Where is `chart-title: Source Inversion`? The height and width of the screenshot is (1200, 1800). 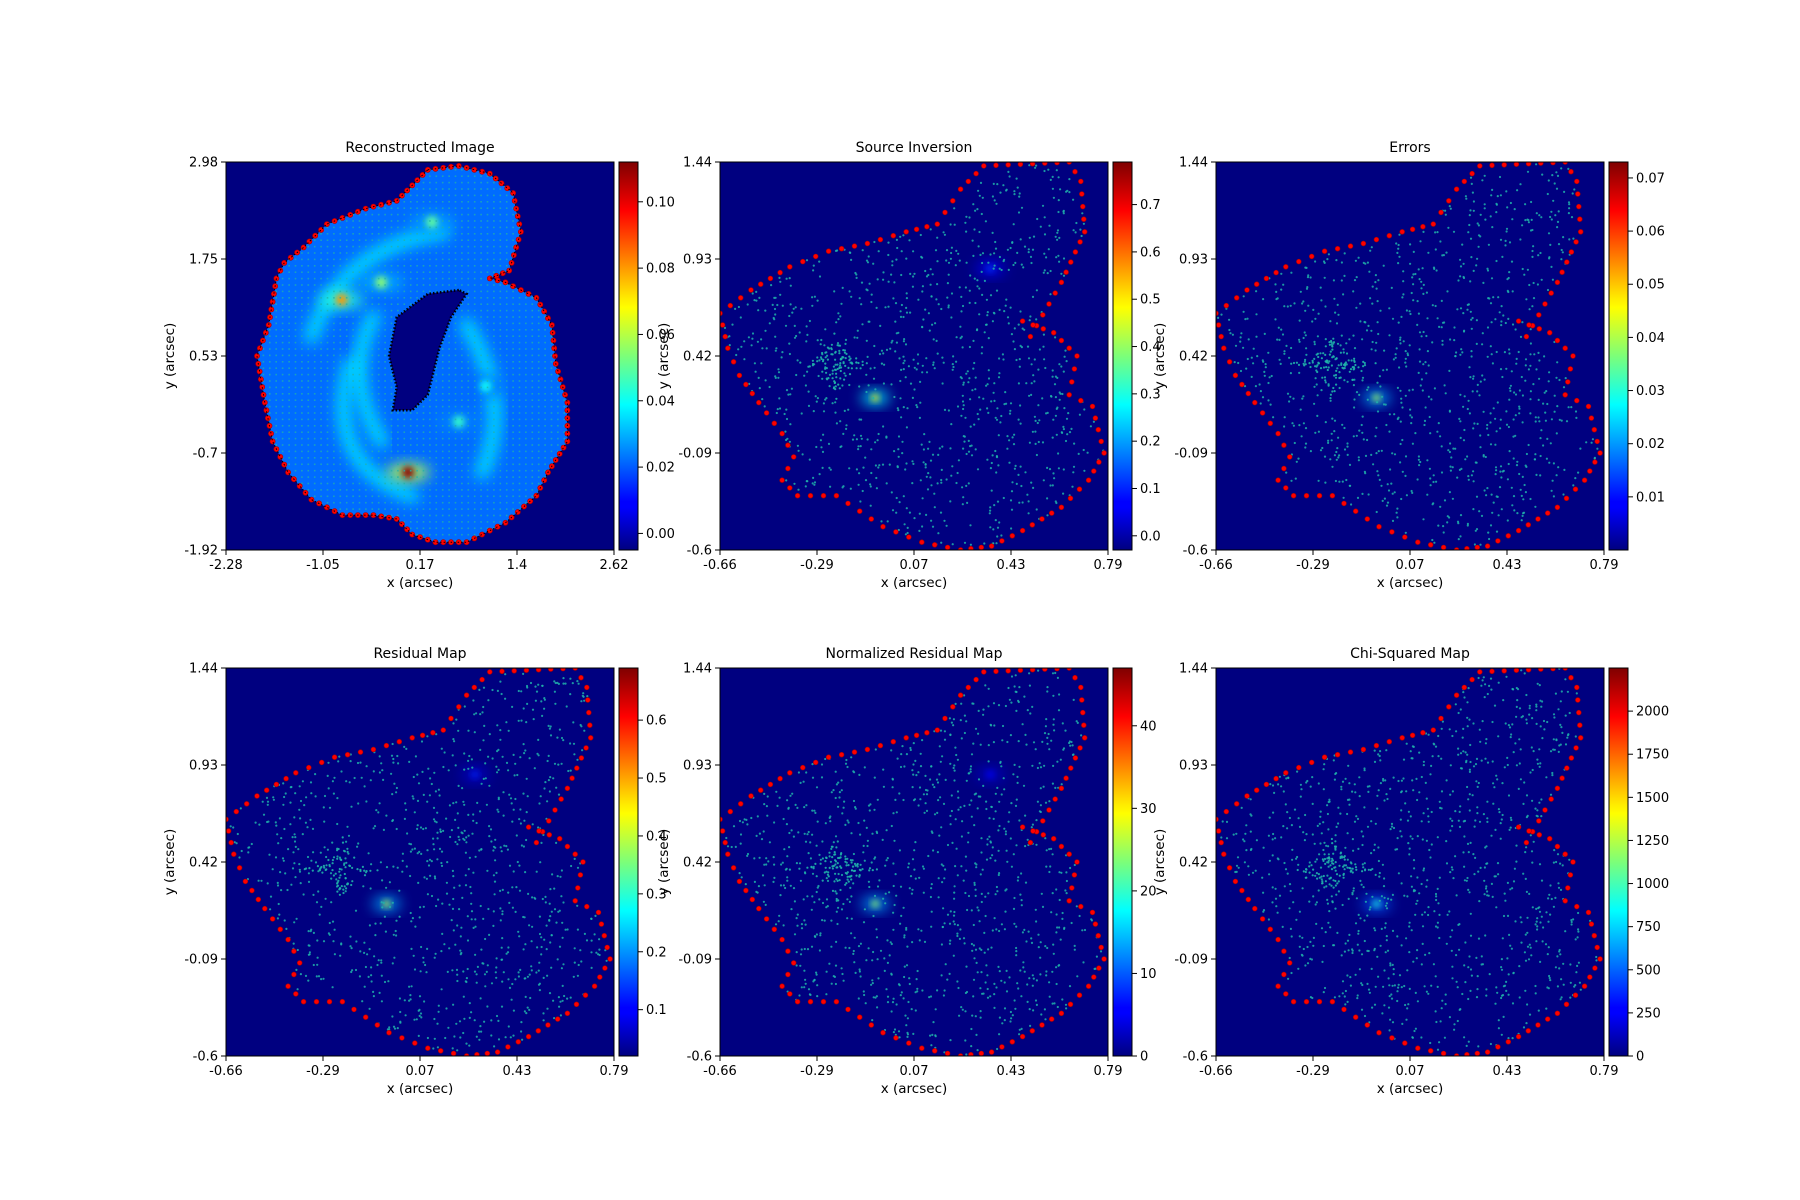
chart-title: Source Inversion is located at coordinates (914, 148).